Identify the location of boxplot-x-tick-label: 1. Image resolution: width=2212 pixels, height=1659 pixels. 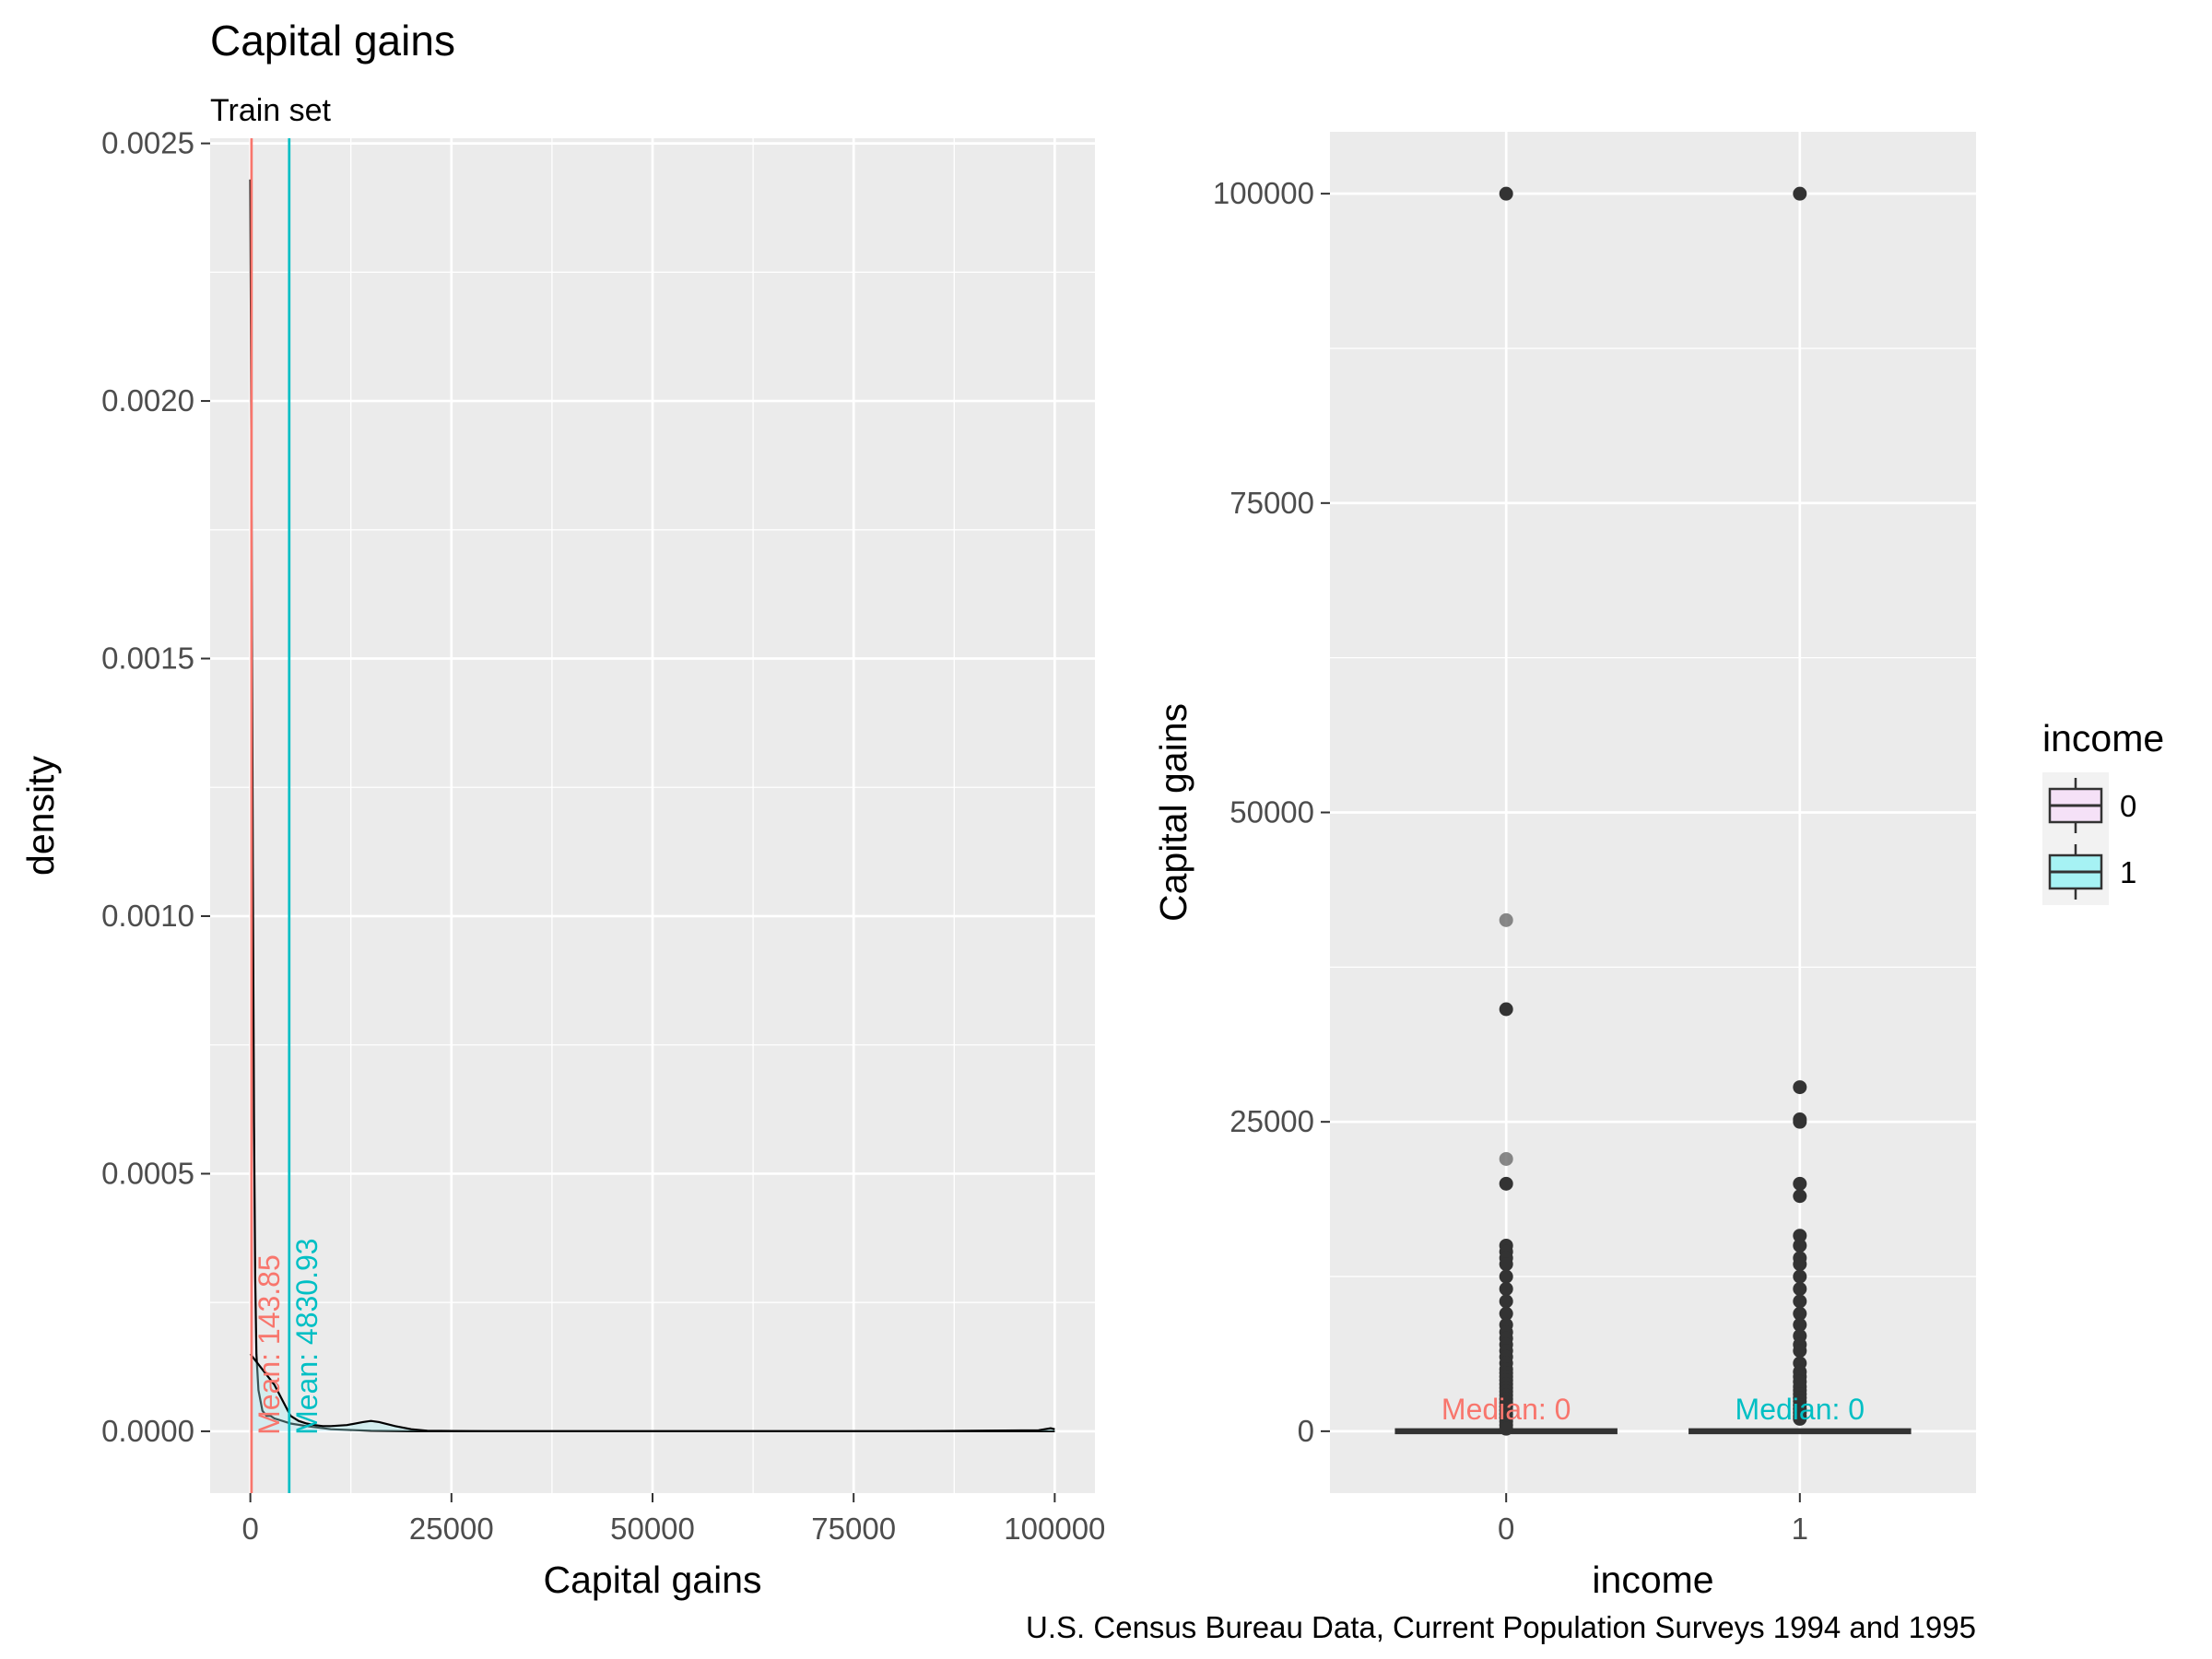
(1800, 1529).